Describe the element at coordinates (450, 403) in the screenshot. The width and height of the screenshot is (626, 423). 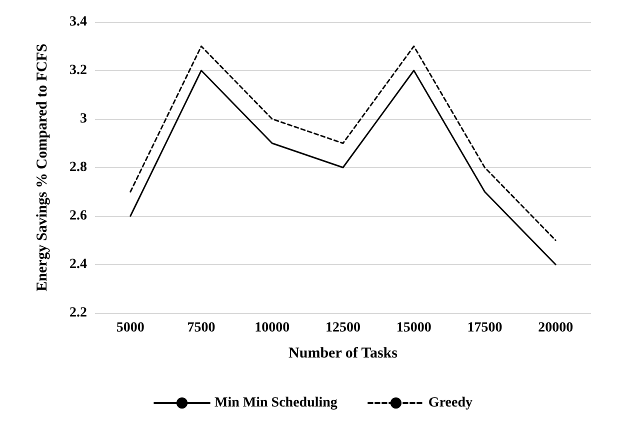
I see `legend-label: Greedy` at that location.